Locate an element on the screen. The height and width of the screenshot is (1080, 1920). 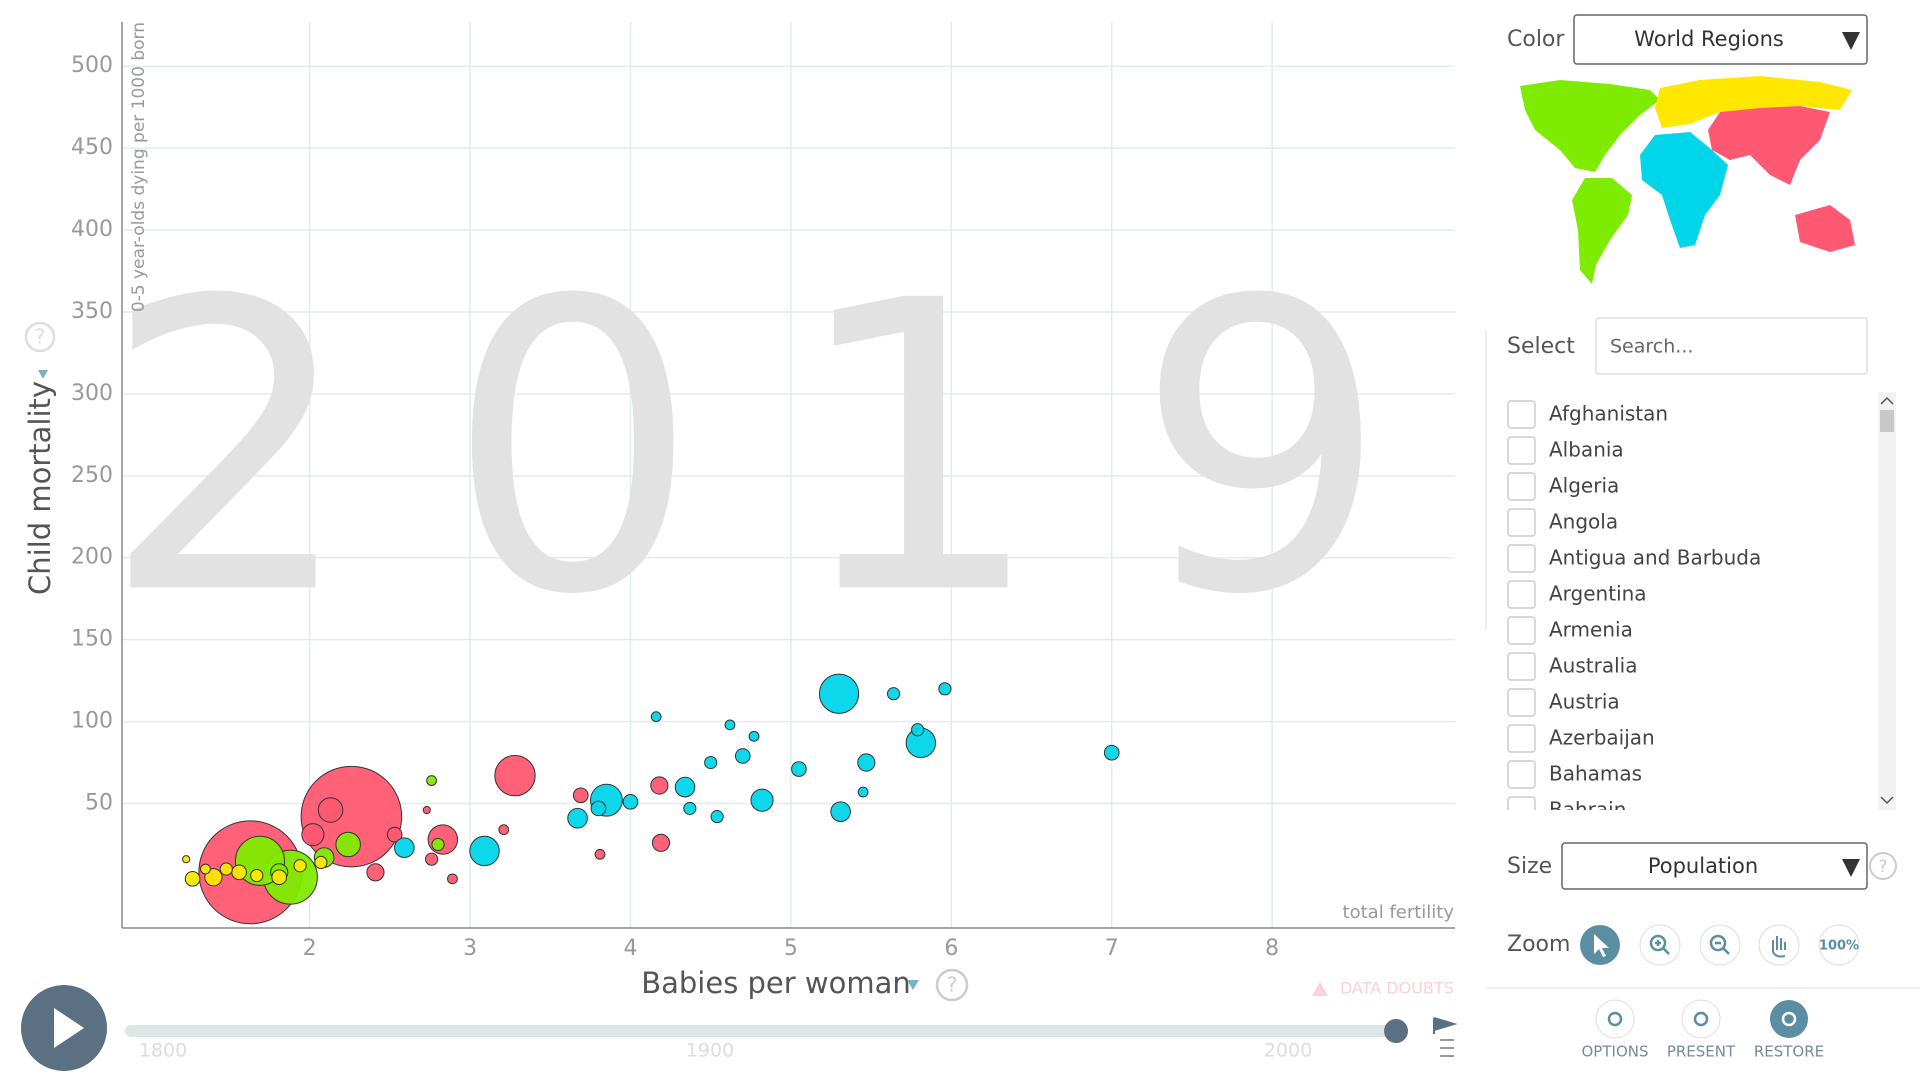
zoom-in is located at coordinates (1660, 945).